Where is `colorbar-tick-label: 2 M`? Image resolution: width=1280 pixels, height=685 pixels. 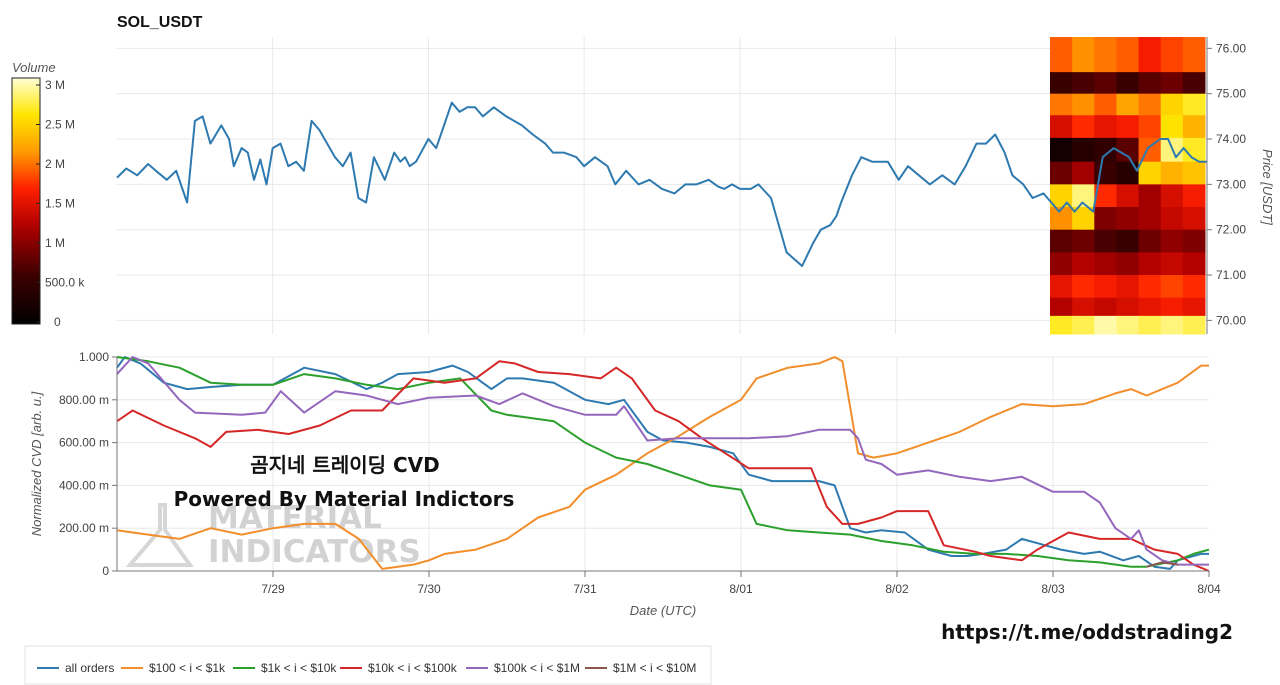 colorbar-tick-label: 2 M is located at coordinates (55, 164).